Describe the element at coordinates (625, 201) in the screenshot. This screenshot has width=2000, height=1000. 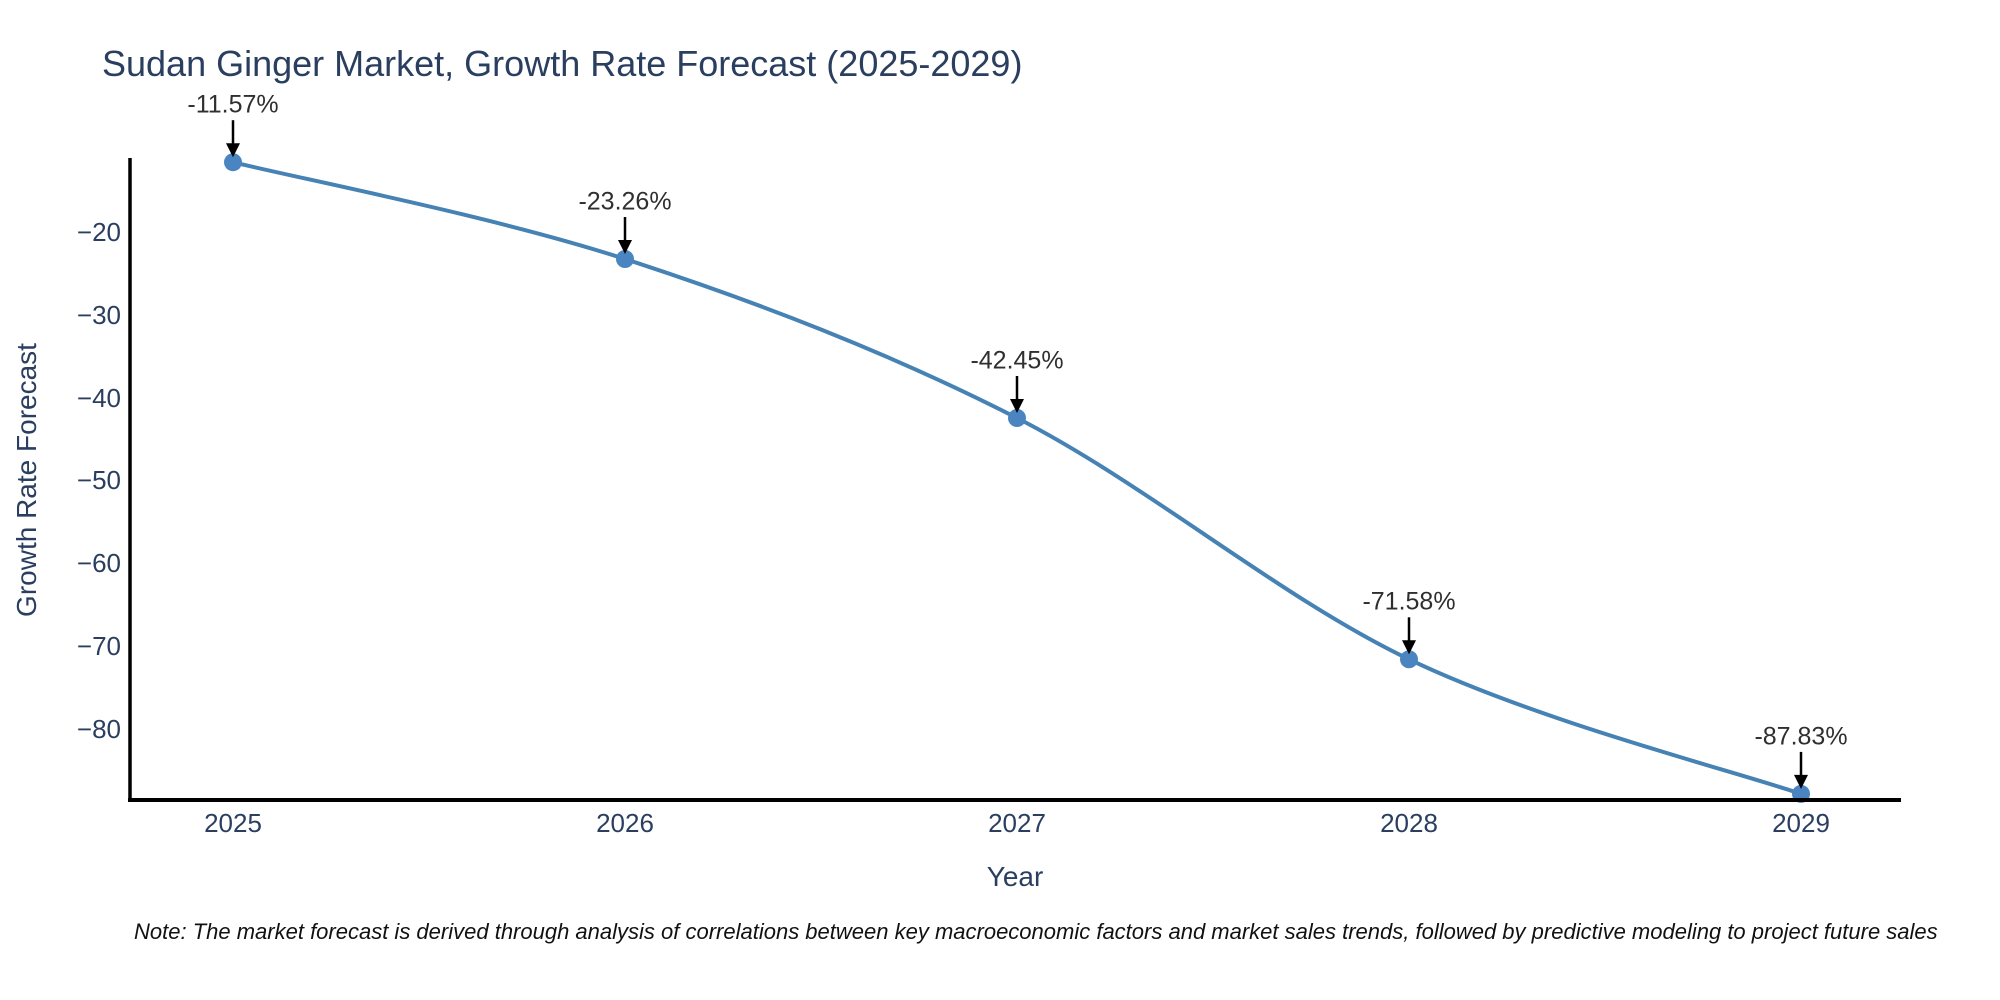
I see `data-point-annotation: -23.26%` at that location.